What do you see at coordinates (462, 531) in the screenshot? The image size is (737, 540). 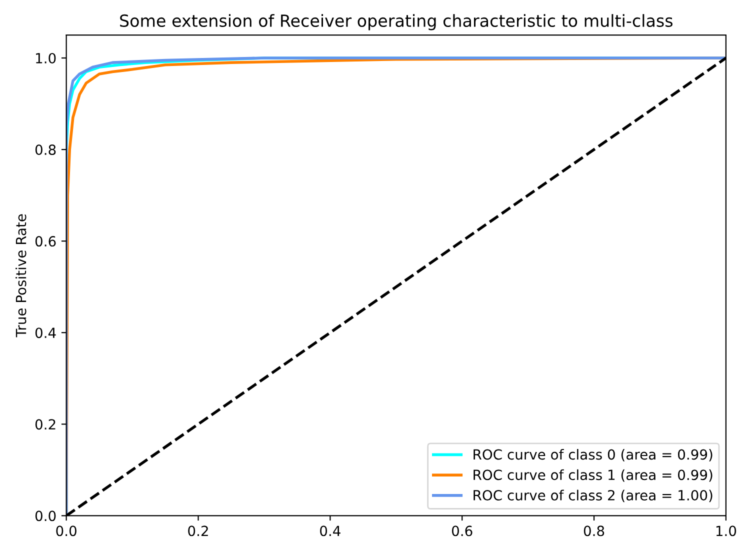 I see `x-tick-label: 0.6` at bounding box center [462, 531].